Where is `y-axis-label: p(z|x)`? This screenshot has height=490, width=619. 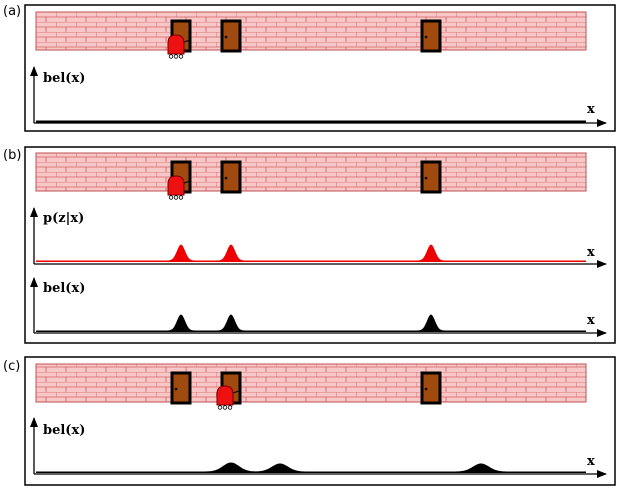
y-axis-label: p(z|x) is located at coordinates (63, 218).